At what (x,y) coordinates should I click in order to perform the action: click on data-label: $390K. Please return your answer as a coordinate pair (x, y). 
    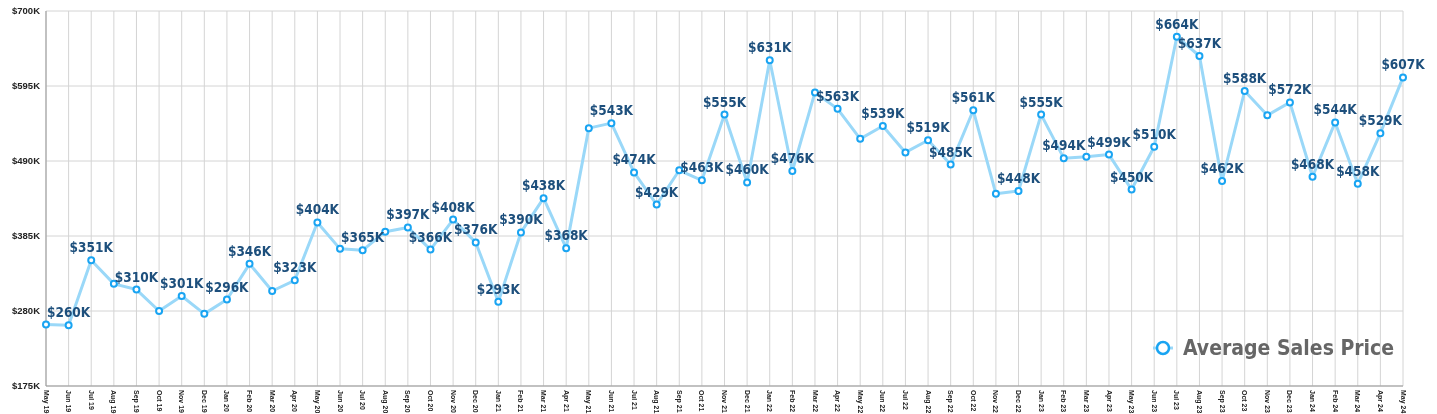
    Looking at the image, I should click on (521, 219).